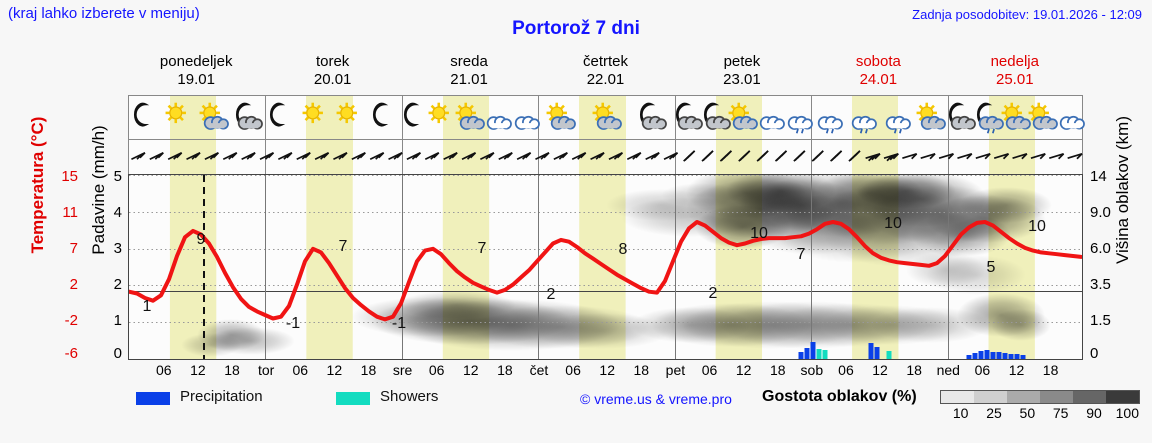 This screenshot has width=1152, height=443. What do you see at coordinates (409, 396) in the screenshot?
I see `showers-label: Showers` at bounding box center [409, 396].